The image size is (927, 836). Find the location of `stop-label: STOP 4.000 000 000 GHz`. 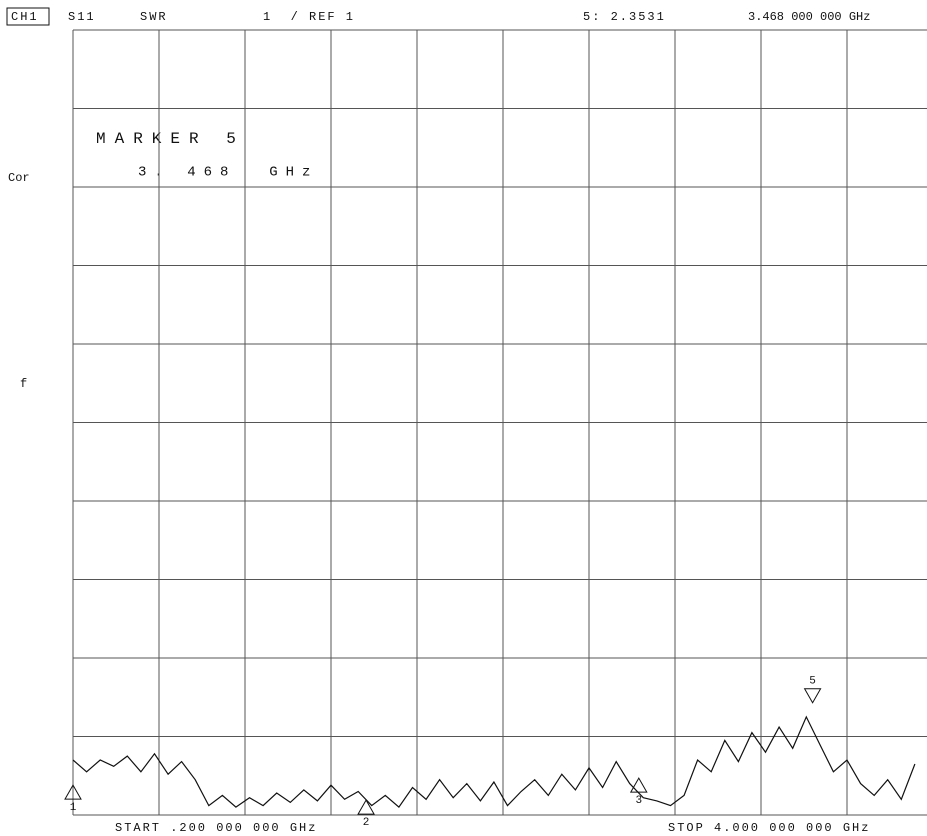

stop-label: STOP 4.000 000 000 GHz is located at coordinates (769, 828).